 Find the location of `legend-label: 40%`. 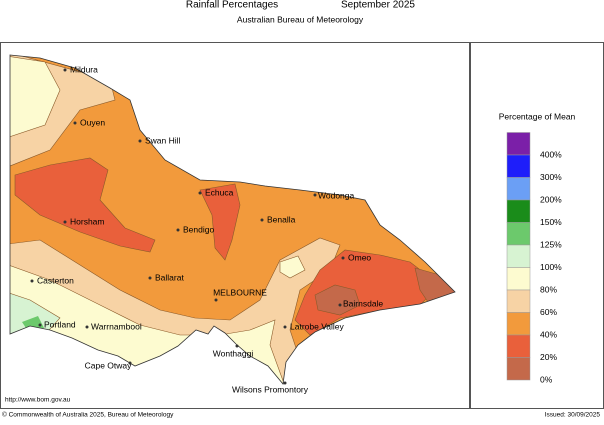

legend-label: 40% is located at coordinates (548, 334).